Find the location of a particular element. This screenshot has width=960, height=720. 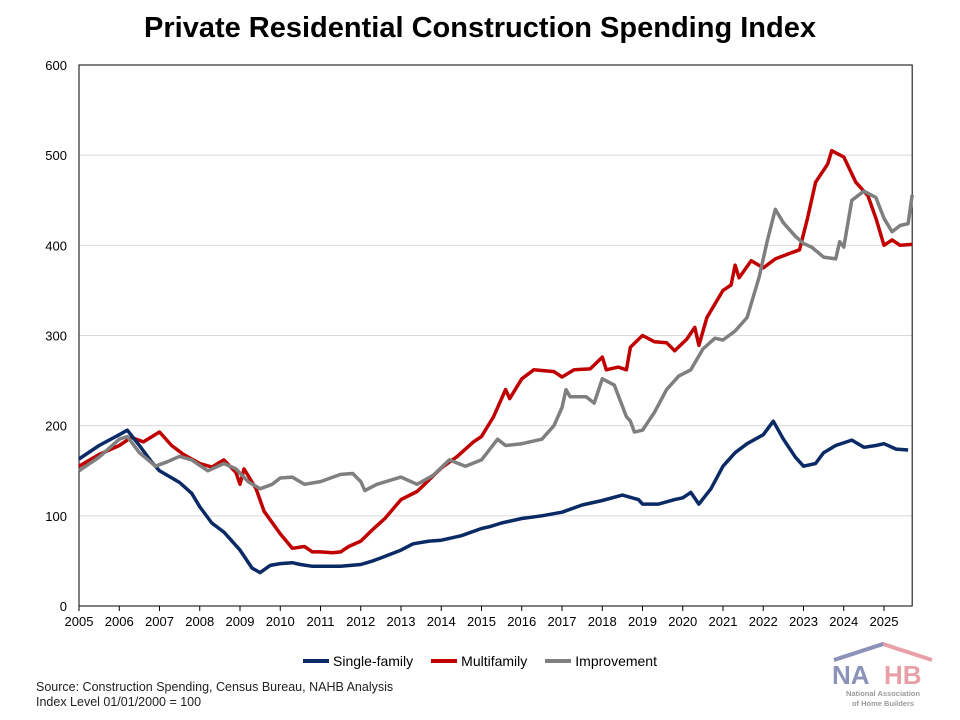

x-tick-label: 2023 is located at coordinates (803, 621).